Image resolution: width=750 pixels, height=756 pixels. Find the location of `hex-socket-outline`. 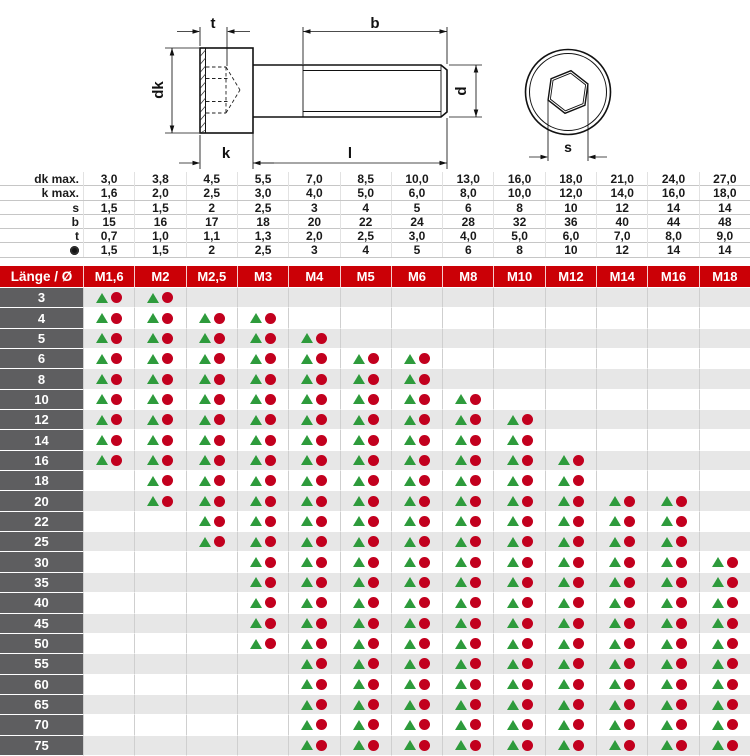

hex-socket-outline is located at coordinates (568, 92).